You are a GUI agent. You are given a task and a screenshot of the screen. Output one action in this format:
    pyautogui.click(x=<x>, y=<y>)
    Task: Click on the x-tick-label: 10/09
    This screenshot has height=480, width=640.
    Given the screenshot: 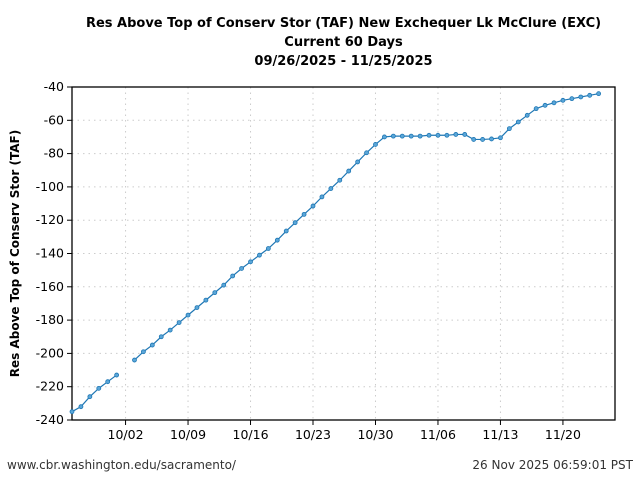 What is the action you would take?
    pyautogui.click(x=188, y=434)
    